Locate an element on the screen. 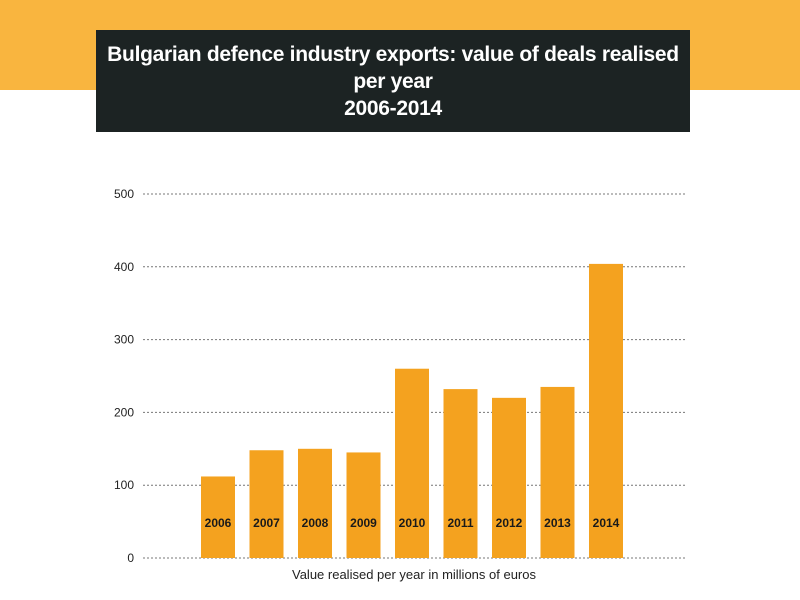  y-tick-label: 400 is located at coordinates (124, 267).